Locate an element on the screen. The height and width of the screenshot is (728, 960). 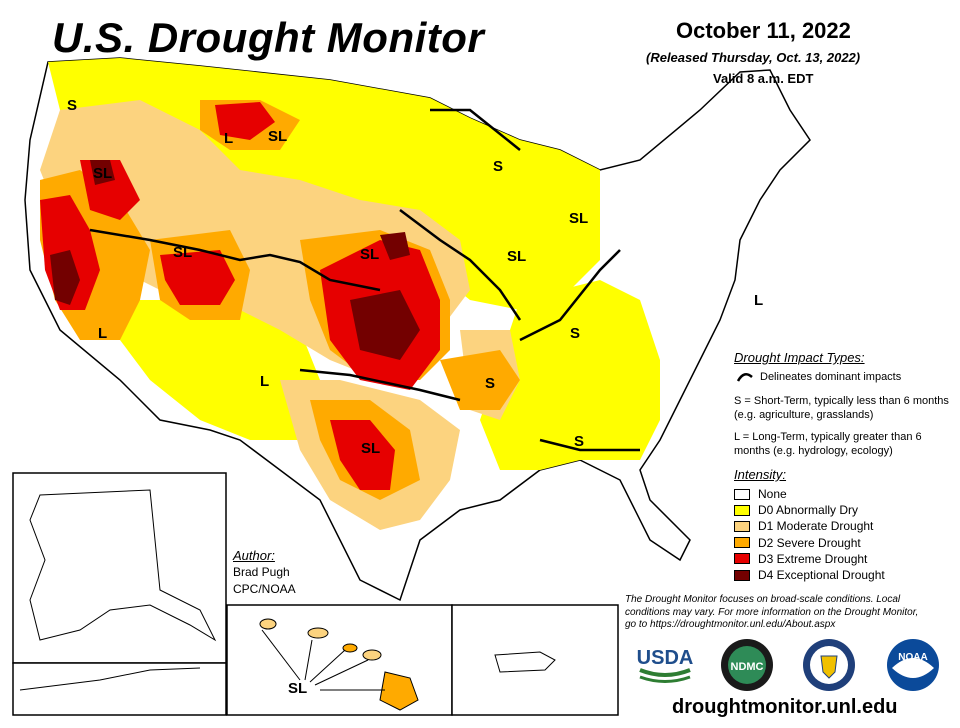
legend-row: D3 Extreme Drought is located at coordinates (809, 559).